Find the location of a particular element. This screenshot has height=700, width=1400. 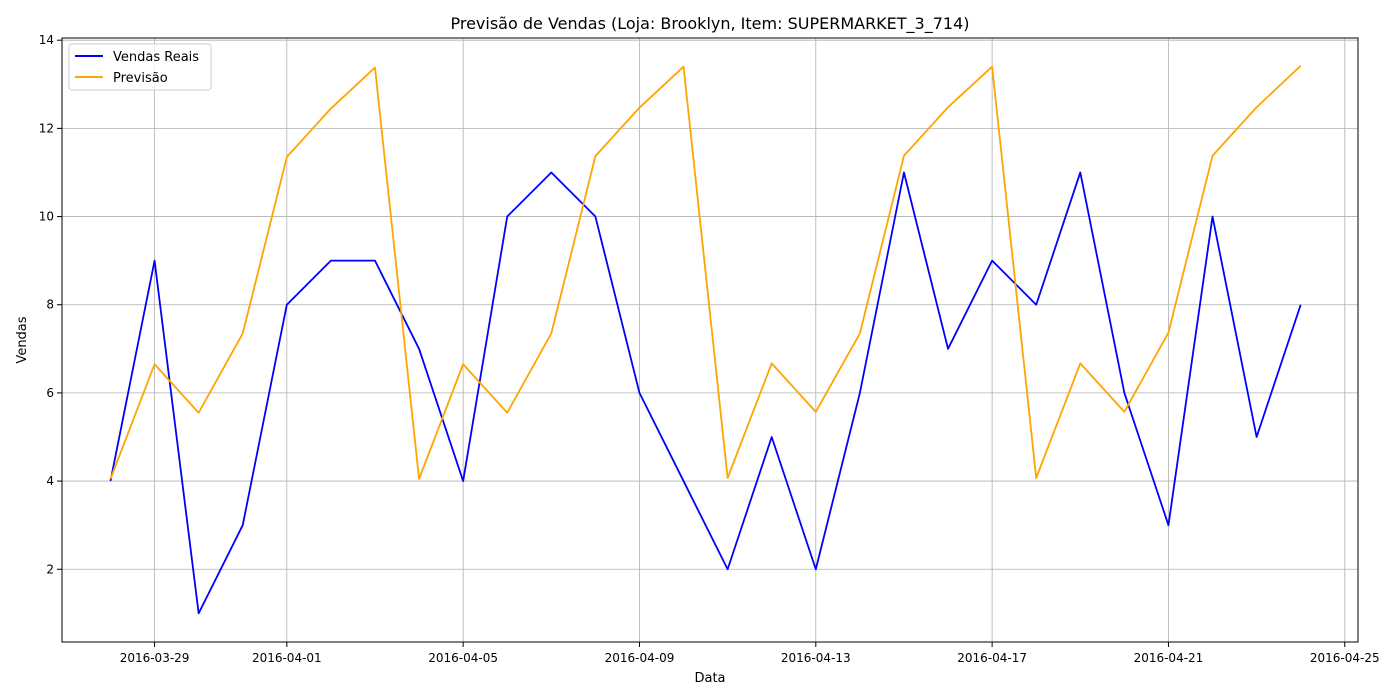

legend-box is located at coordinates (140, 67).